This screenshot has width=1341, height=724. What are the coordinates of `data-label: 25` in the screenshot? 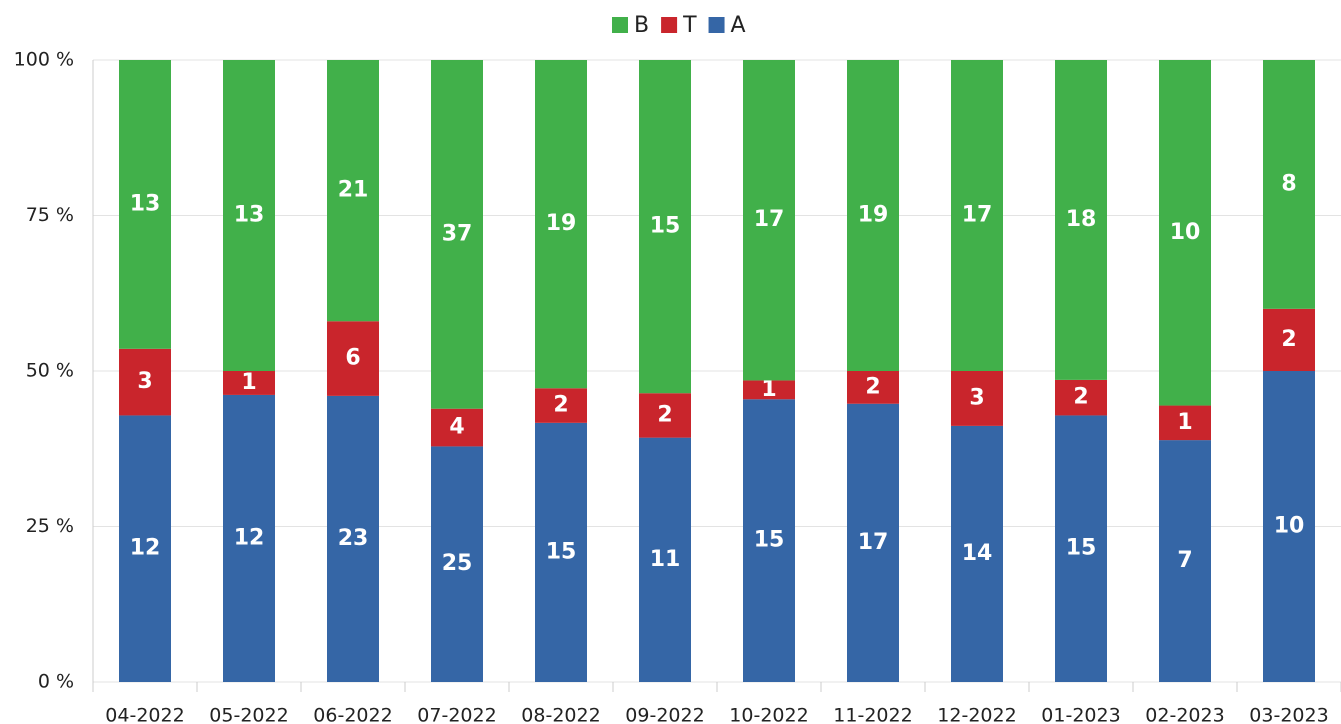 It's located at (457, 563).